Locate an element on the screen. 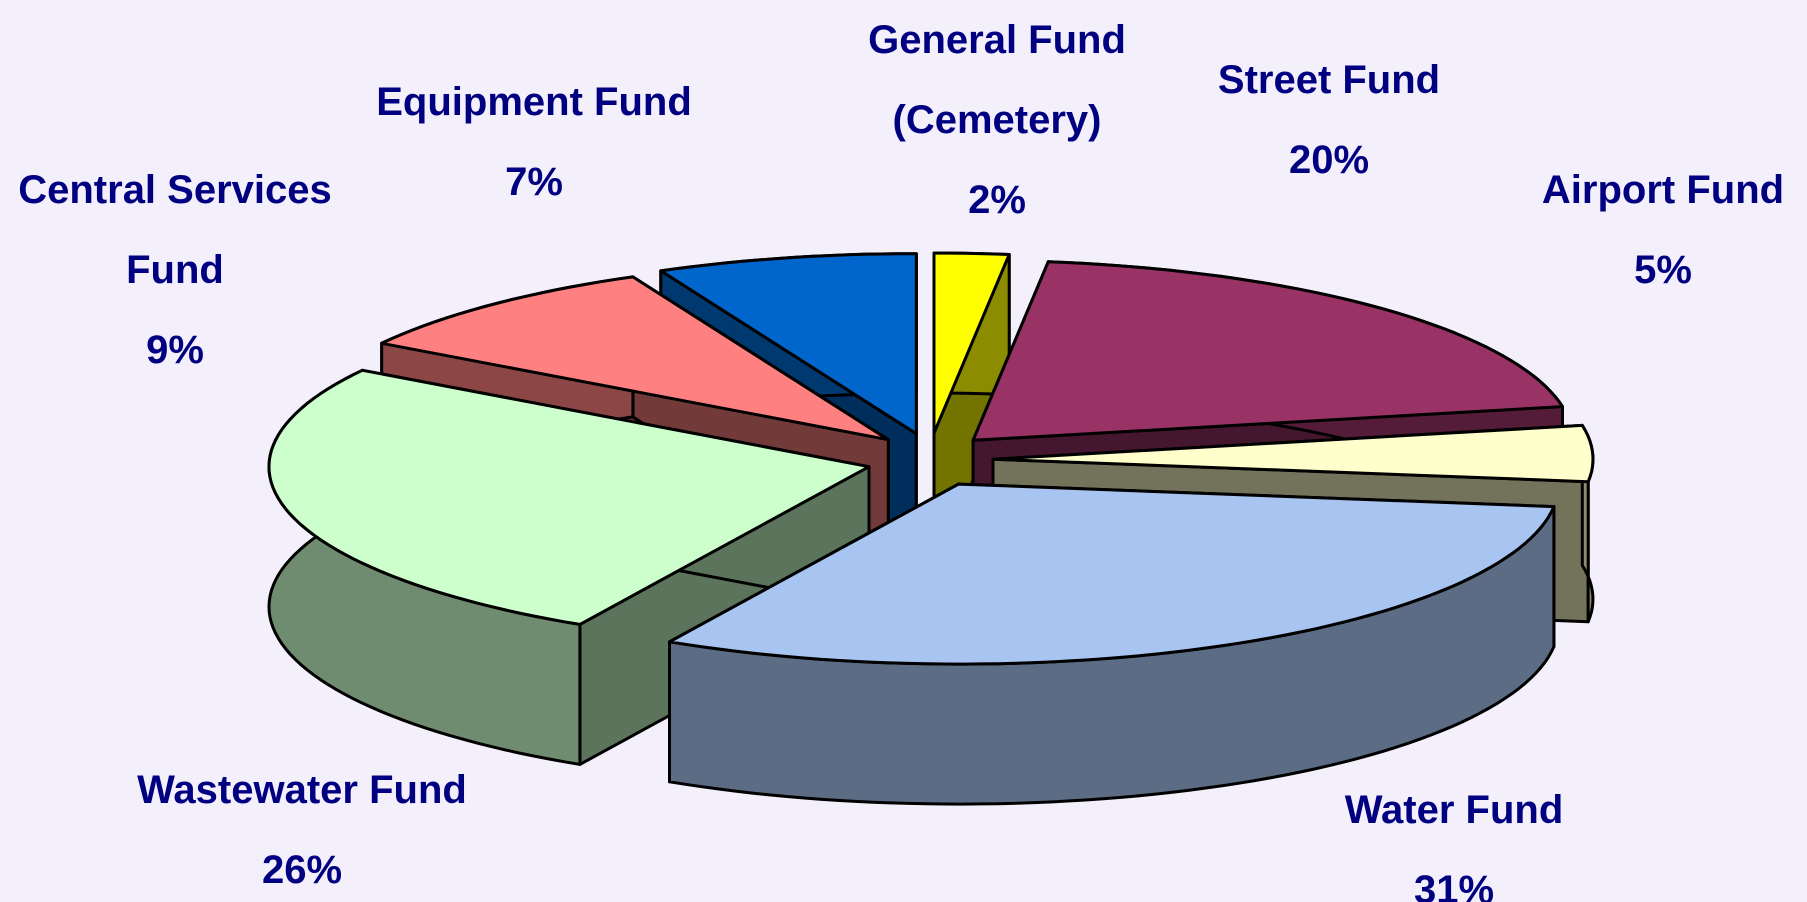 The width and height of the screenshot is (1807, 902). slice-label: Airport Fund 5% is located at coordinates (1663, 230).